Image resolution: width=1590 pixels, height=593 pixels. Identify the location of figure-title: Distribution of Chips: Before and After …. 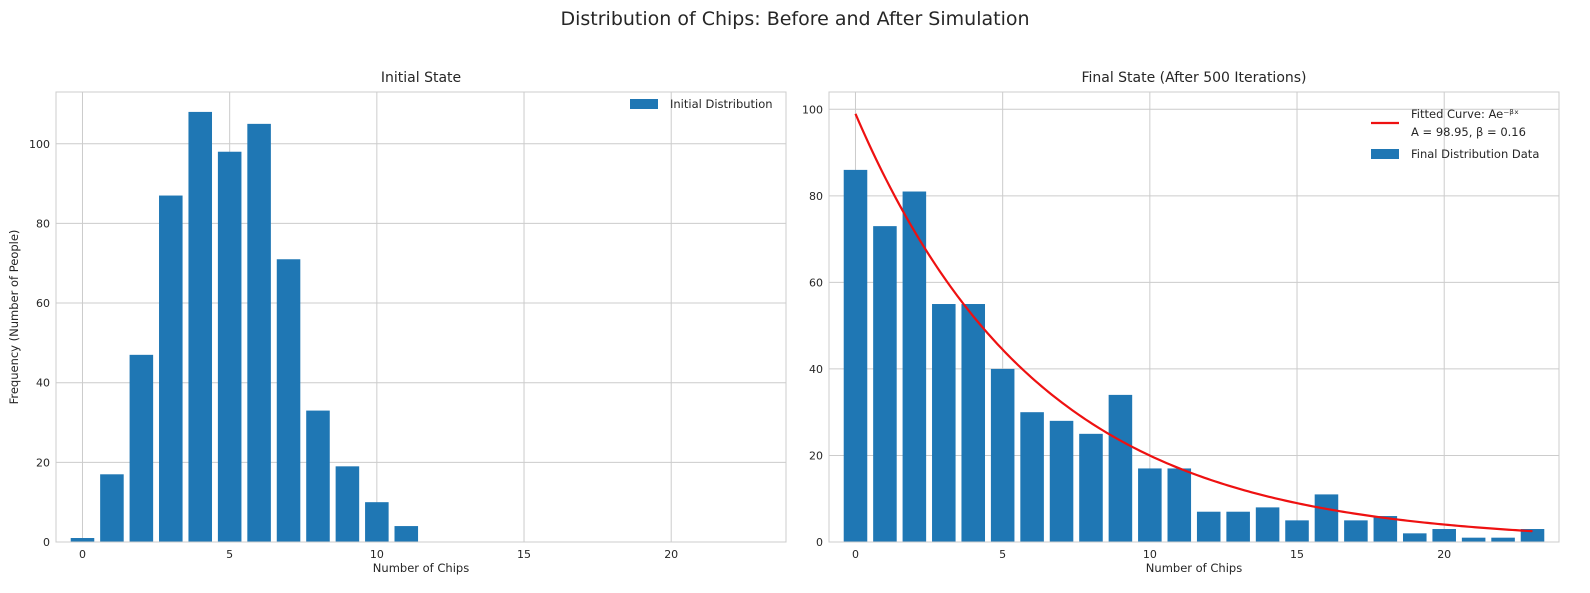
(794, 19).